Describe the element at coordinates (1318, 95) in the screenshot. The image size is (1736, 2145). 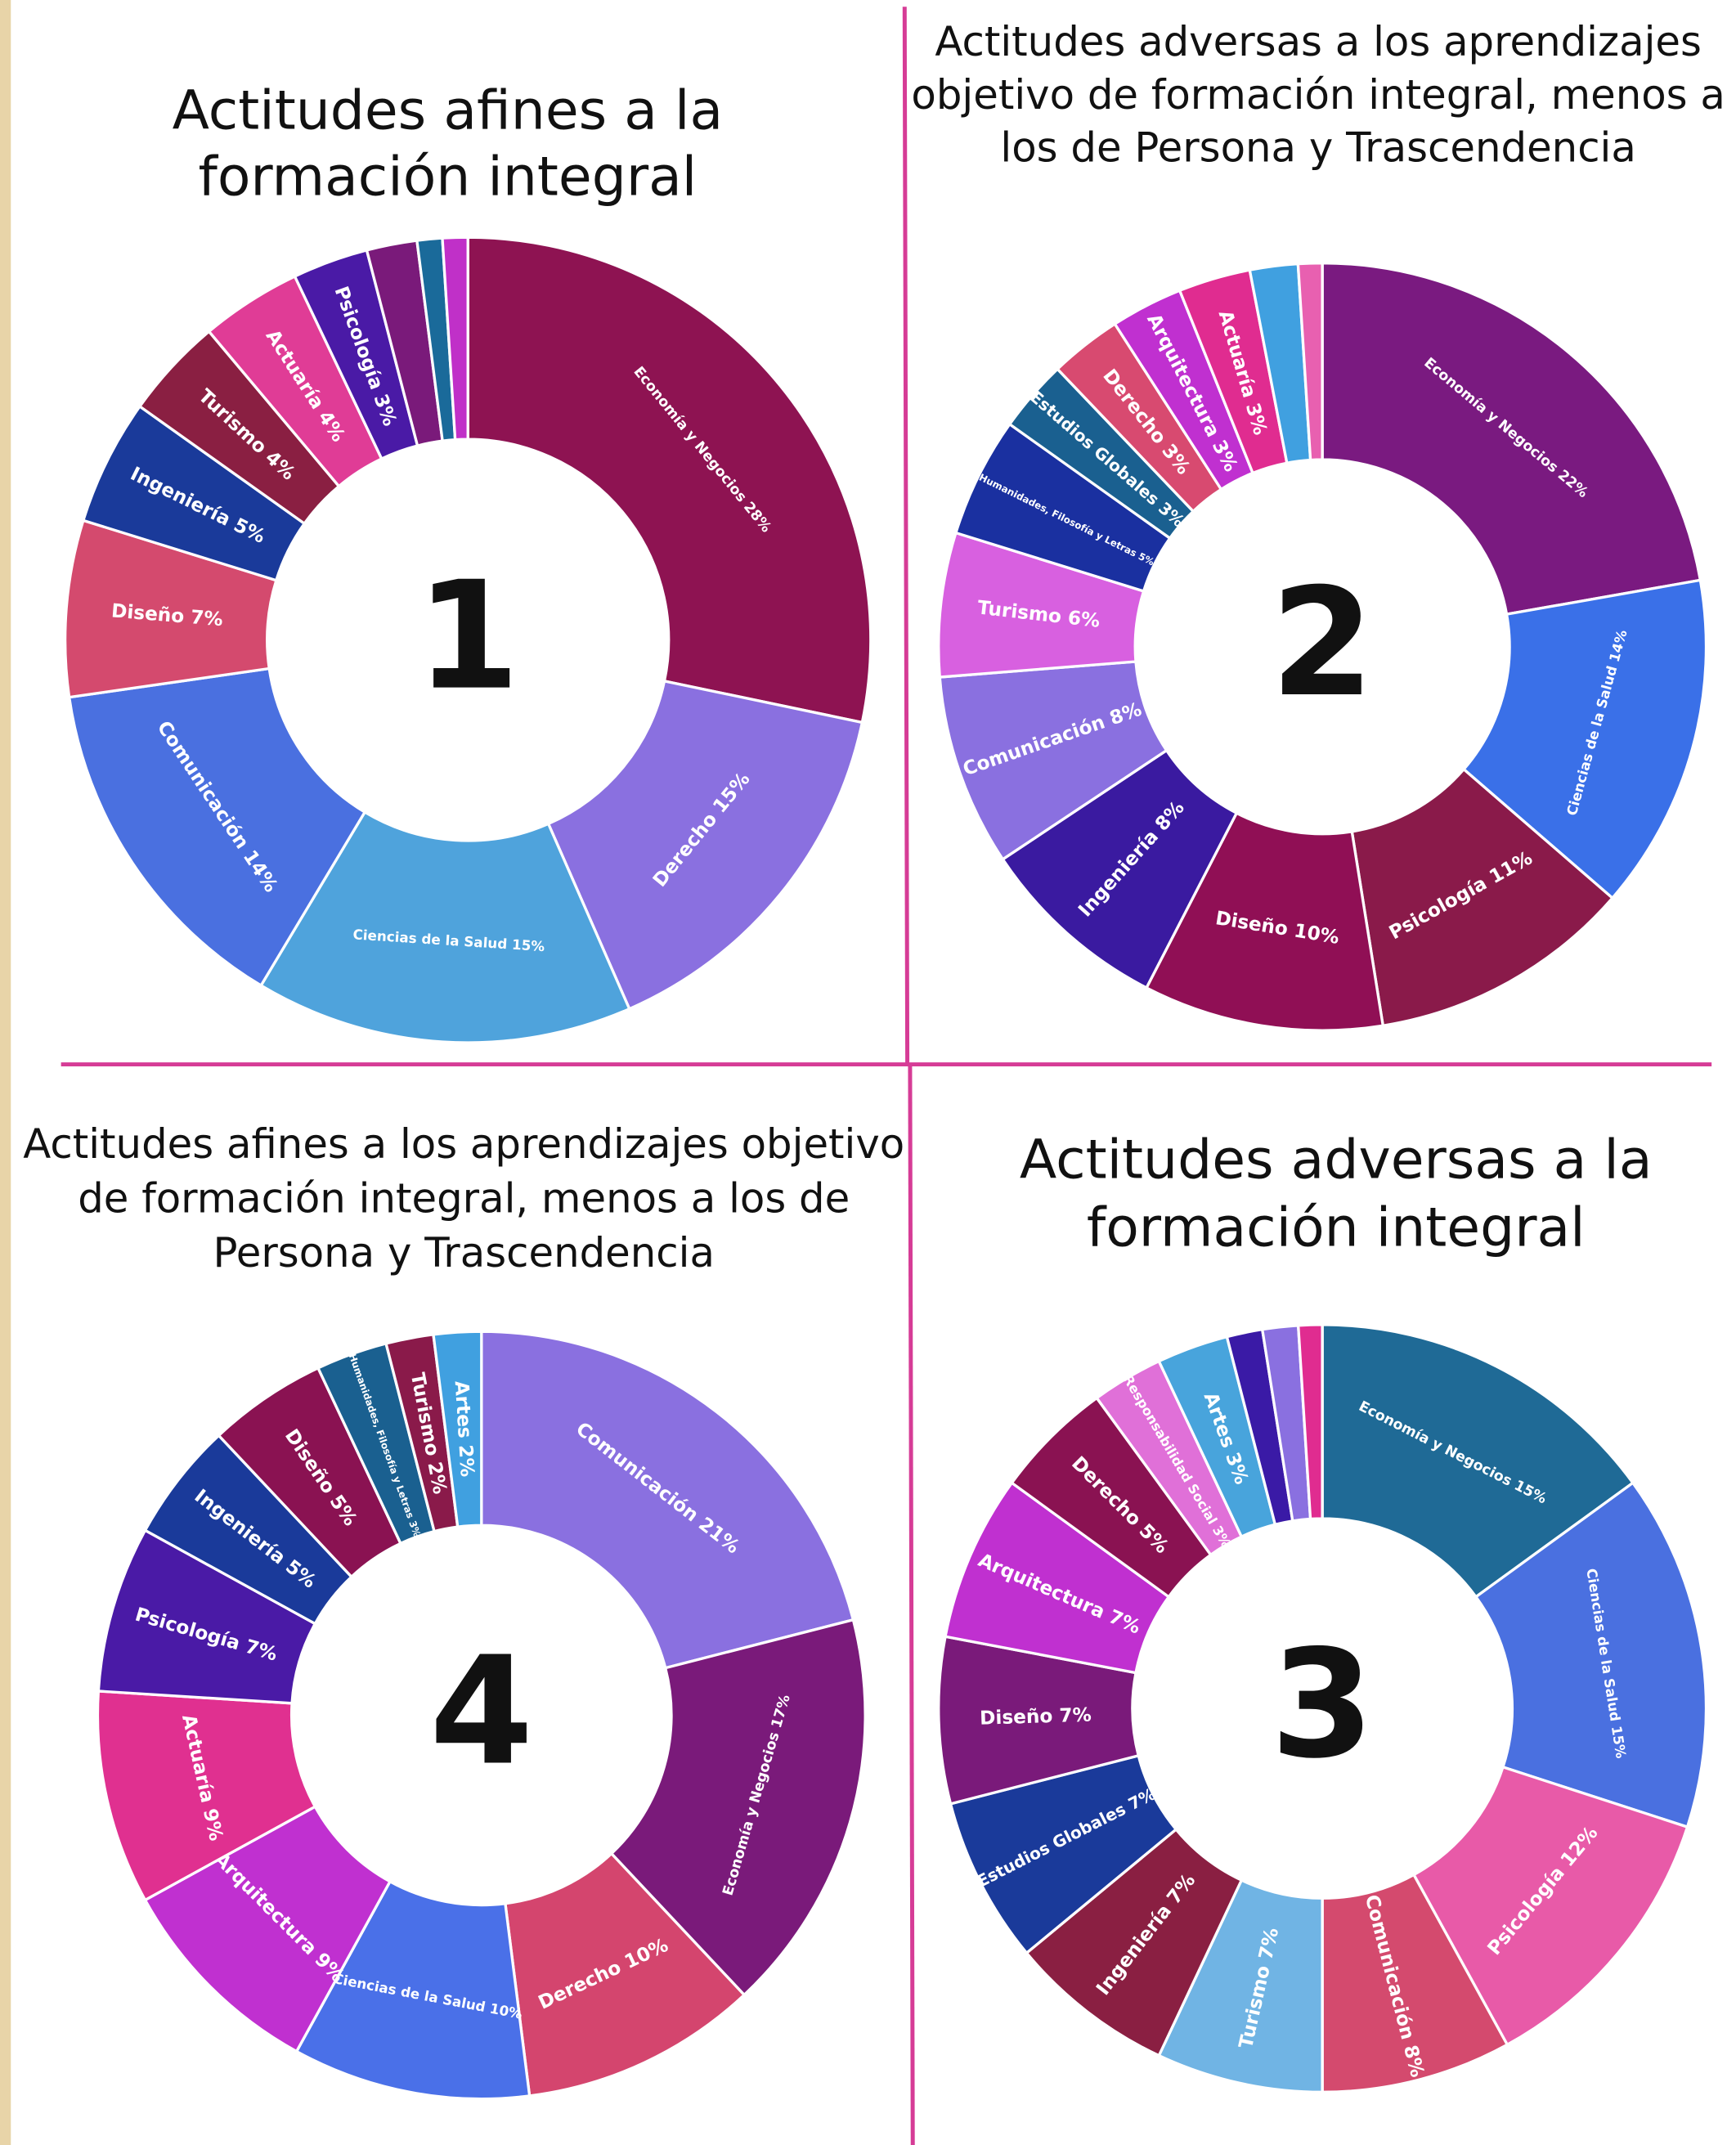
I see `chart-title: objetivo de formación integral, menos a` at that location.